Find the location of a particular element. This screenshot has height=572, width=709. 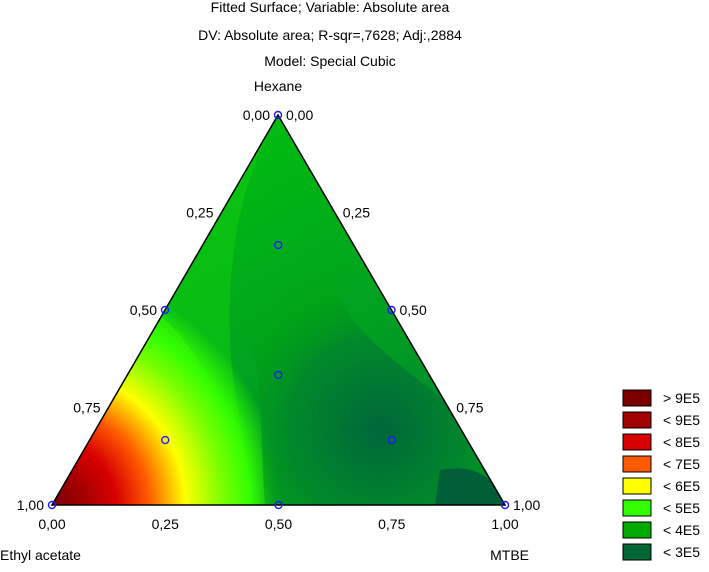

tick-label-right: 0,25 is located at coordinates (356, 213).